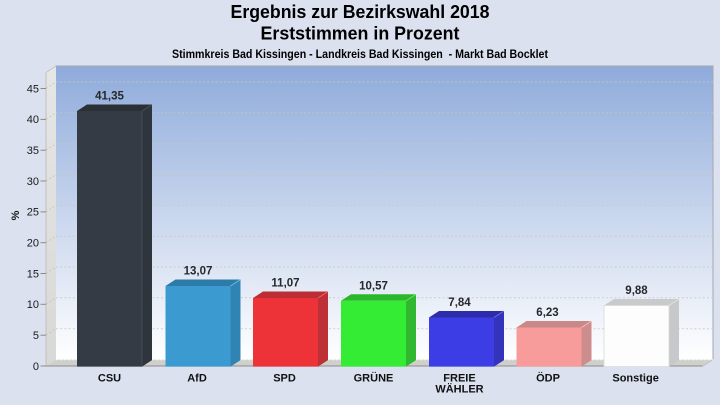 This screenshot has height=405, width=720. I want to click on svg-text: 40, so click(33, 120).